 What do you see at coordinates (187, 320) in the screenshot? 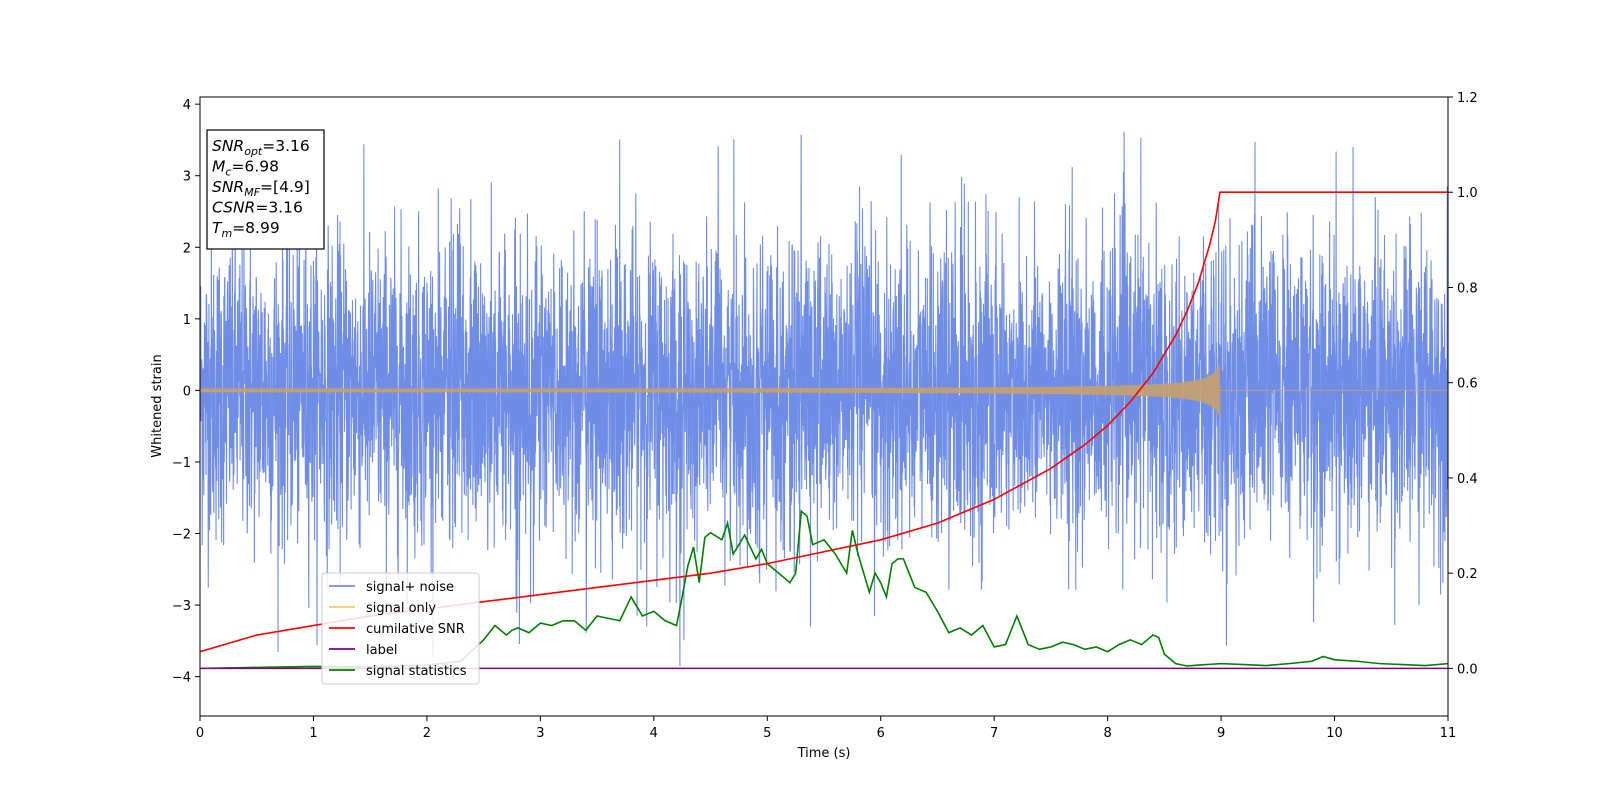
I see `y-left-tick-label: 1` at bounding box center [187, 320].